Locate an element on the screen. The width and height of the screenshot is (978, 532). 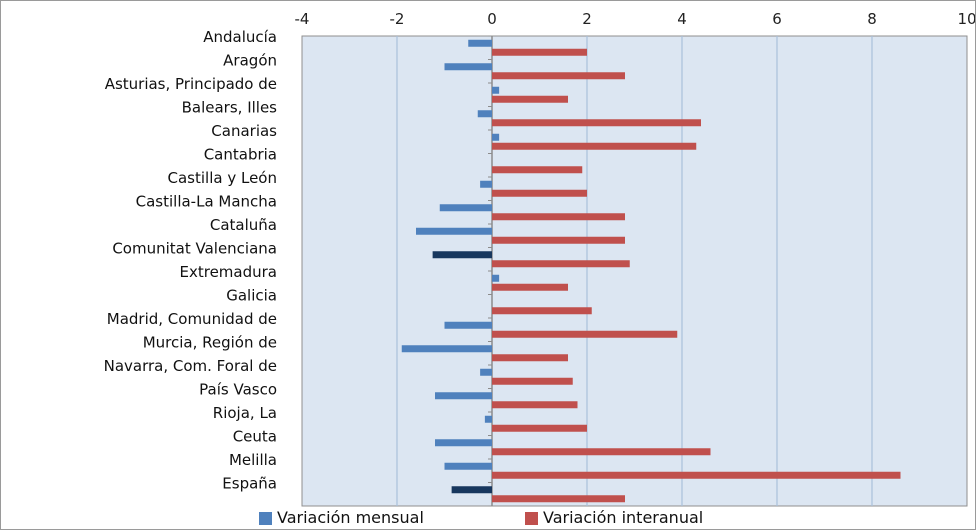
category-label: Cantabria is located at coordinates (240, 154).